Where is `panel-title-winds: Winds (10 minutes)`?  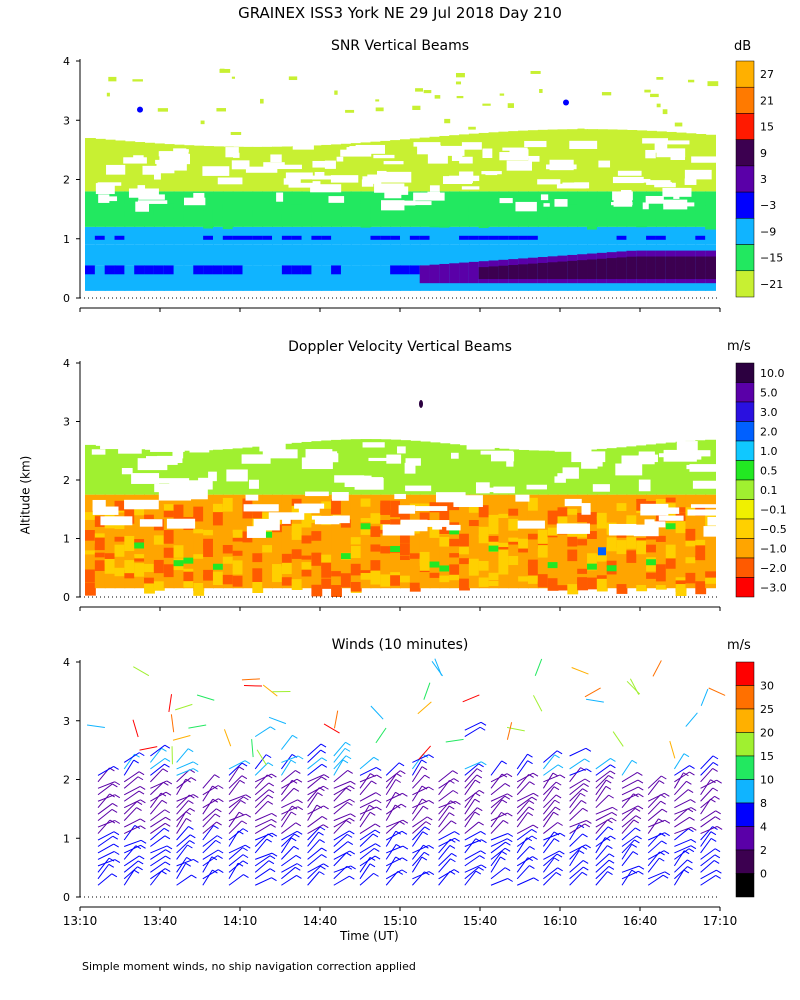 panel-title-winds: Winds (10 minutes) is located at coordinates (400, 645).